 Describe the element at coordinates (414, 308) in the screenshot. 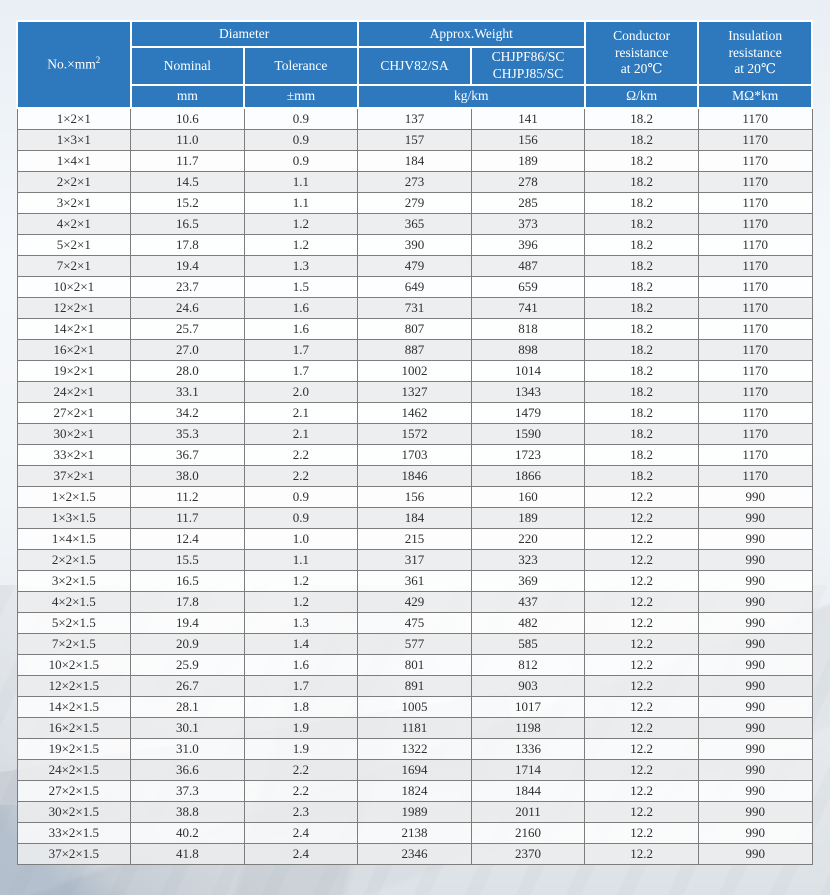

I see `cell-weight-chjv82-sa: 731` at that location.